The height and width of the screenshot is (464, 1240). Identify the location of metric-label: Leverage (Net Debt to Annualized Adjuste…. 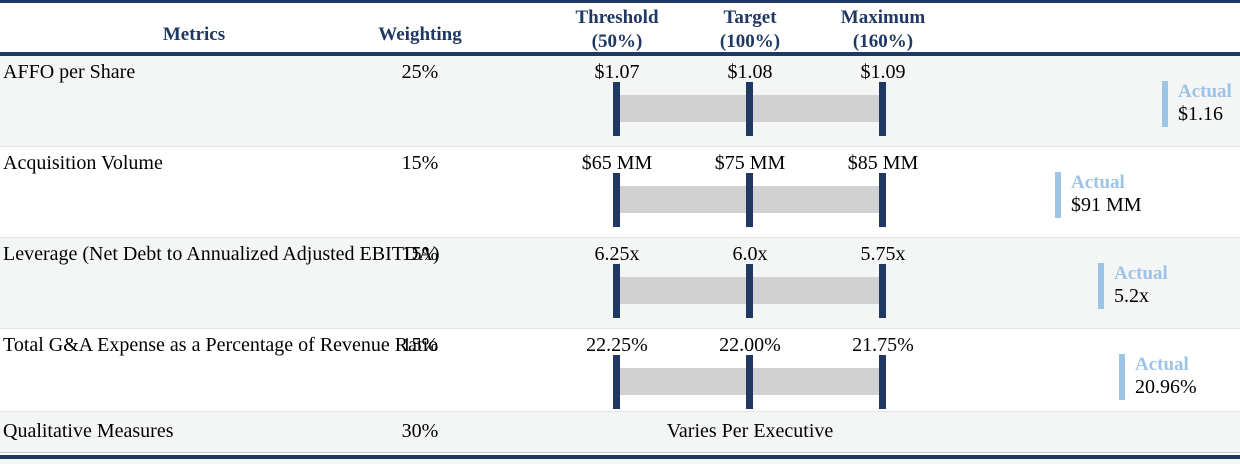
(221, 254).